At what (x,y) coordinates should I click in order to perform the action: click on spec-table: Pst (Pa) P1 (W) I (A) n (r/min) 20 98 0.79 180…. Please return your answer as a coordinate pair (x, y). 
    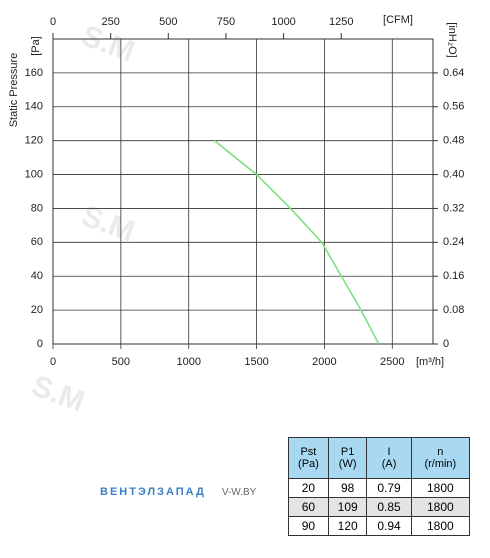
    Looking at the image, I should click on (379, 486).